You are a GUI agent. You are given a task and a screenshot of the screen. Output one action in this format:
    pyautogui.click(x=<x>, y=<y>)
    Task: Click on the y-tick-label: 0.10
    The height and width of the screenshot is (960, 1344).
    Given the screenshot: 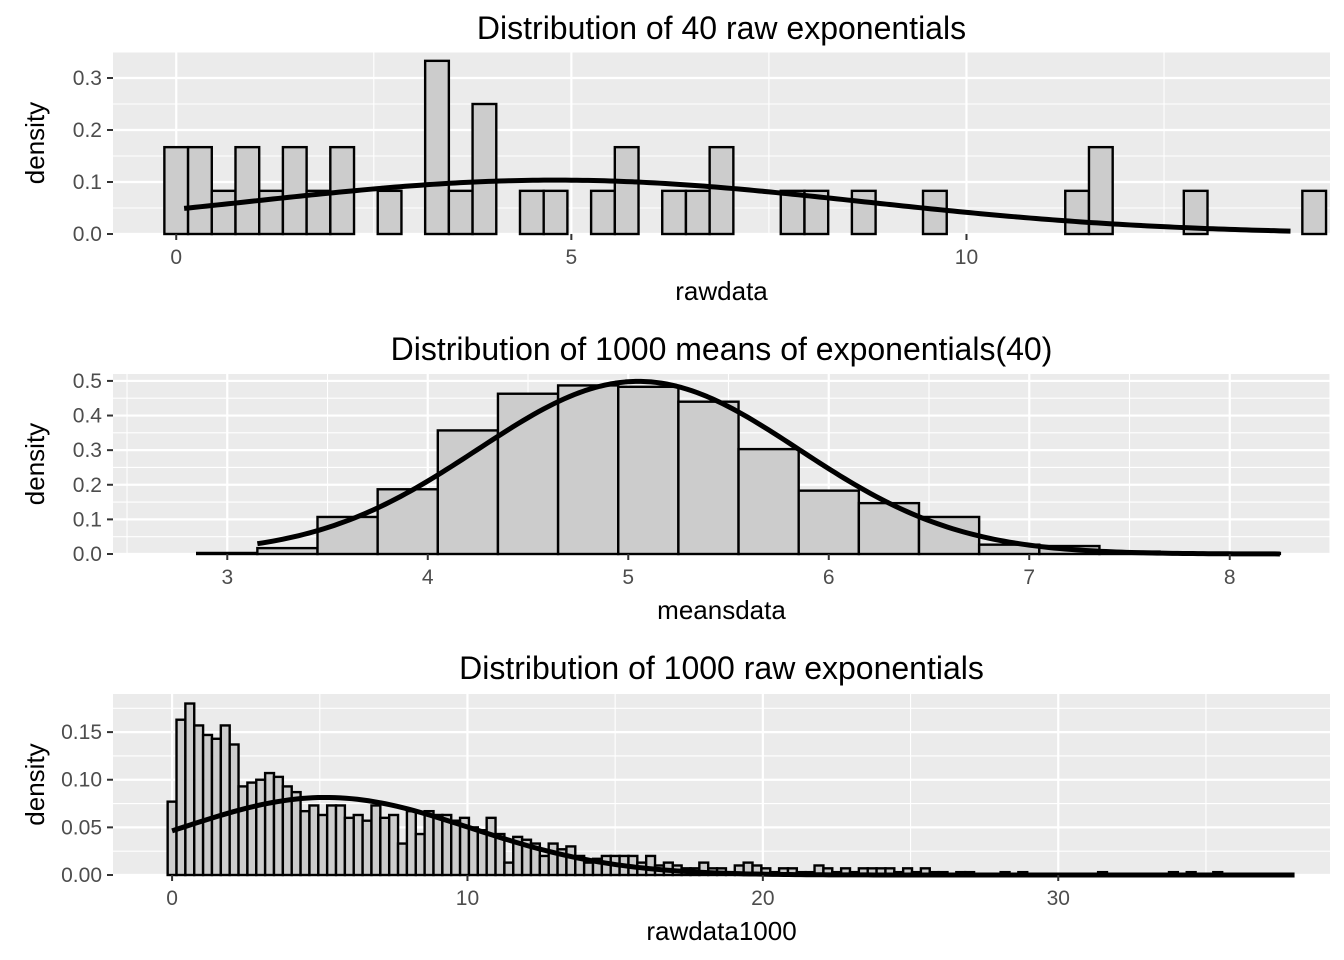 What is the action you would take?
    pyautogui.click(x=81, y=780)
    